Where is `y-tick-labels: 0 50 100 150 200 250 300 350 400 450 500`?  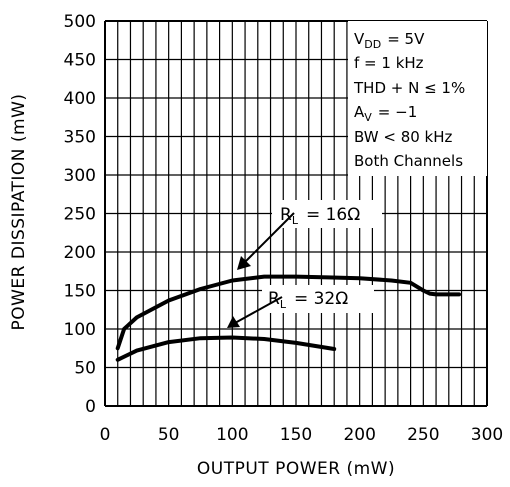 y-tick-labels: 0 50 100 150 200 250 300 350 400 450 500 is located at coordinates (80, 214).